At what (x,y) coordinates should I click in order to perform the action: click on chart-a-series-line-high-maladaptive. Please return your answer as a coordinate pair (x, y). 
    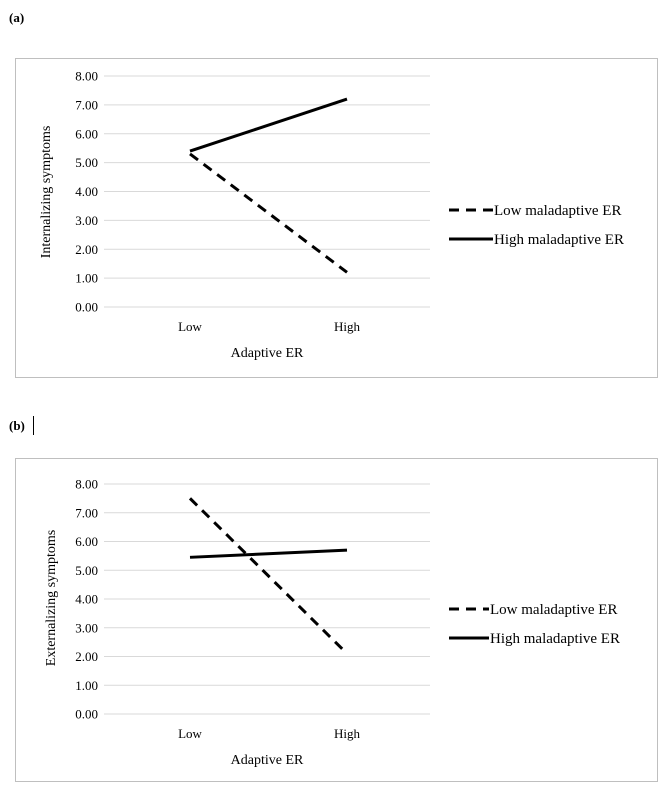
    Looking at the image, I should click on (268, 125).